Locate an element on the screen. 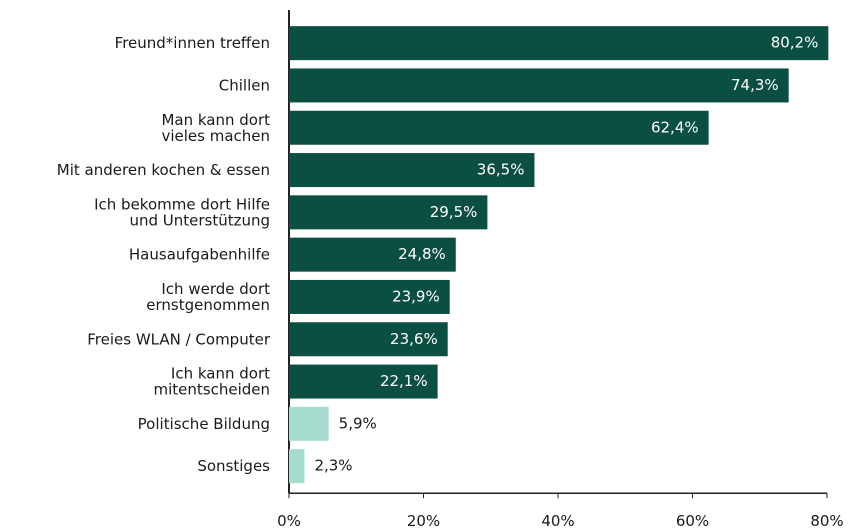 The height and width of the screenshot is (532, 854). value-label: 2,3% is located at coordinates (333, 466).